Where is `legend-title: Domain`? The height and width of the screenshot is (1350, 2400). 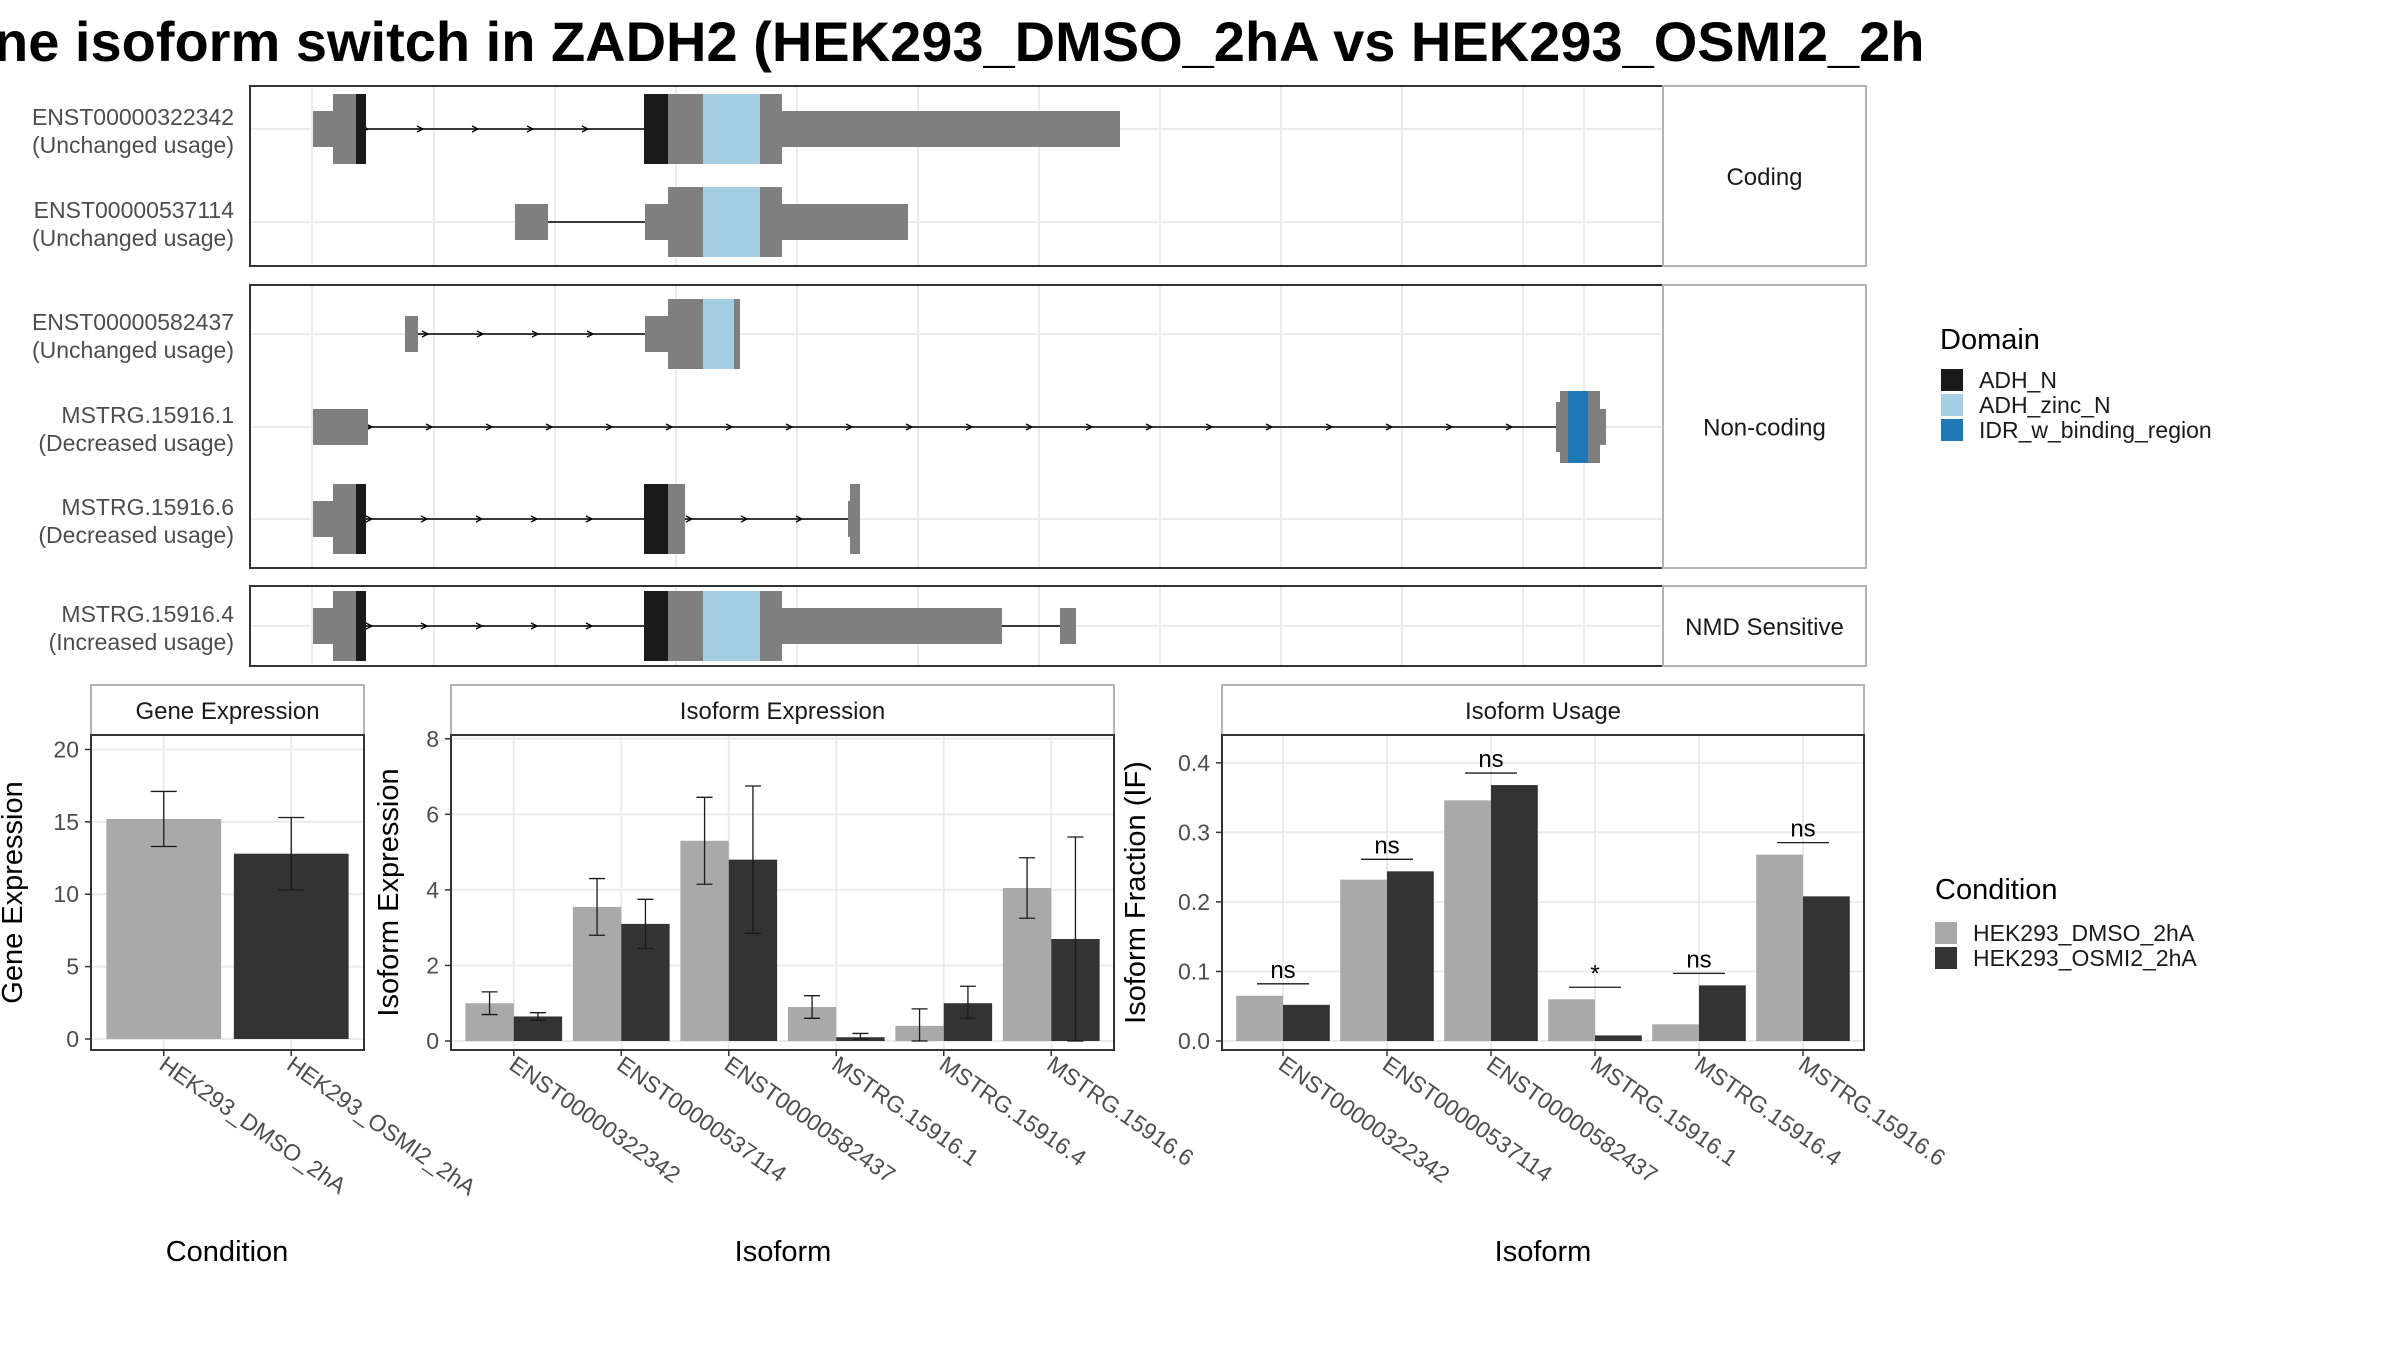
legend-title: Domain is located at coordinates (1990, 340).